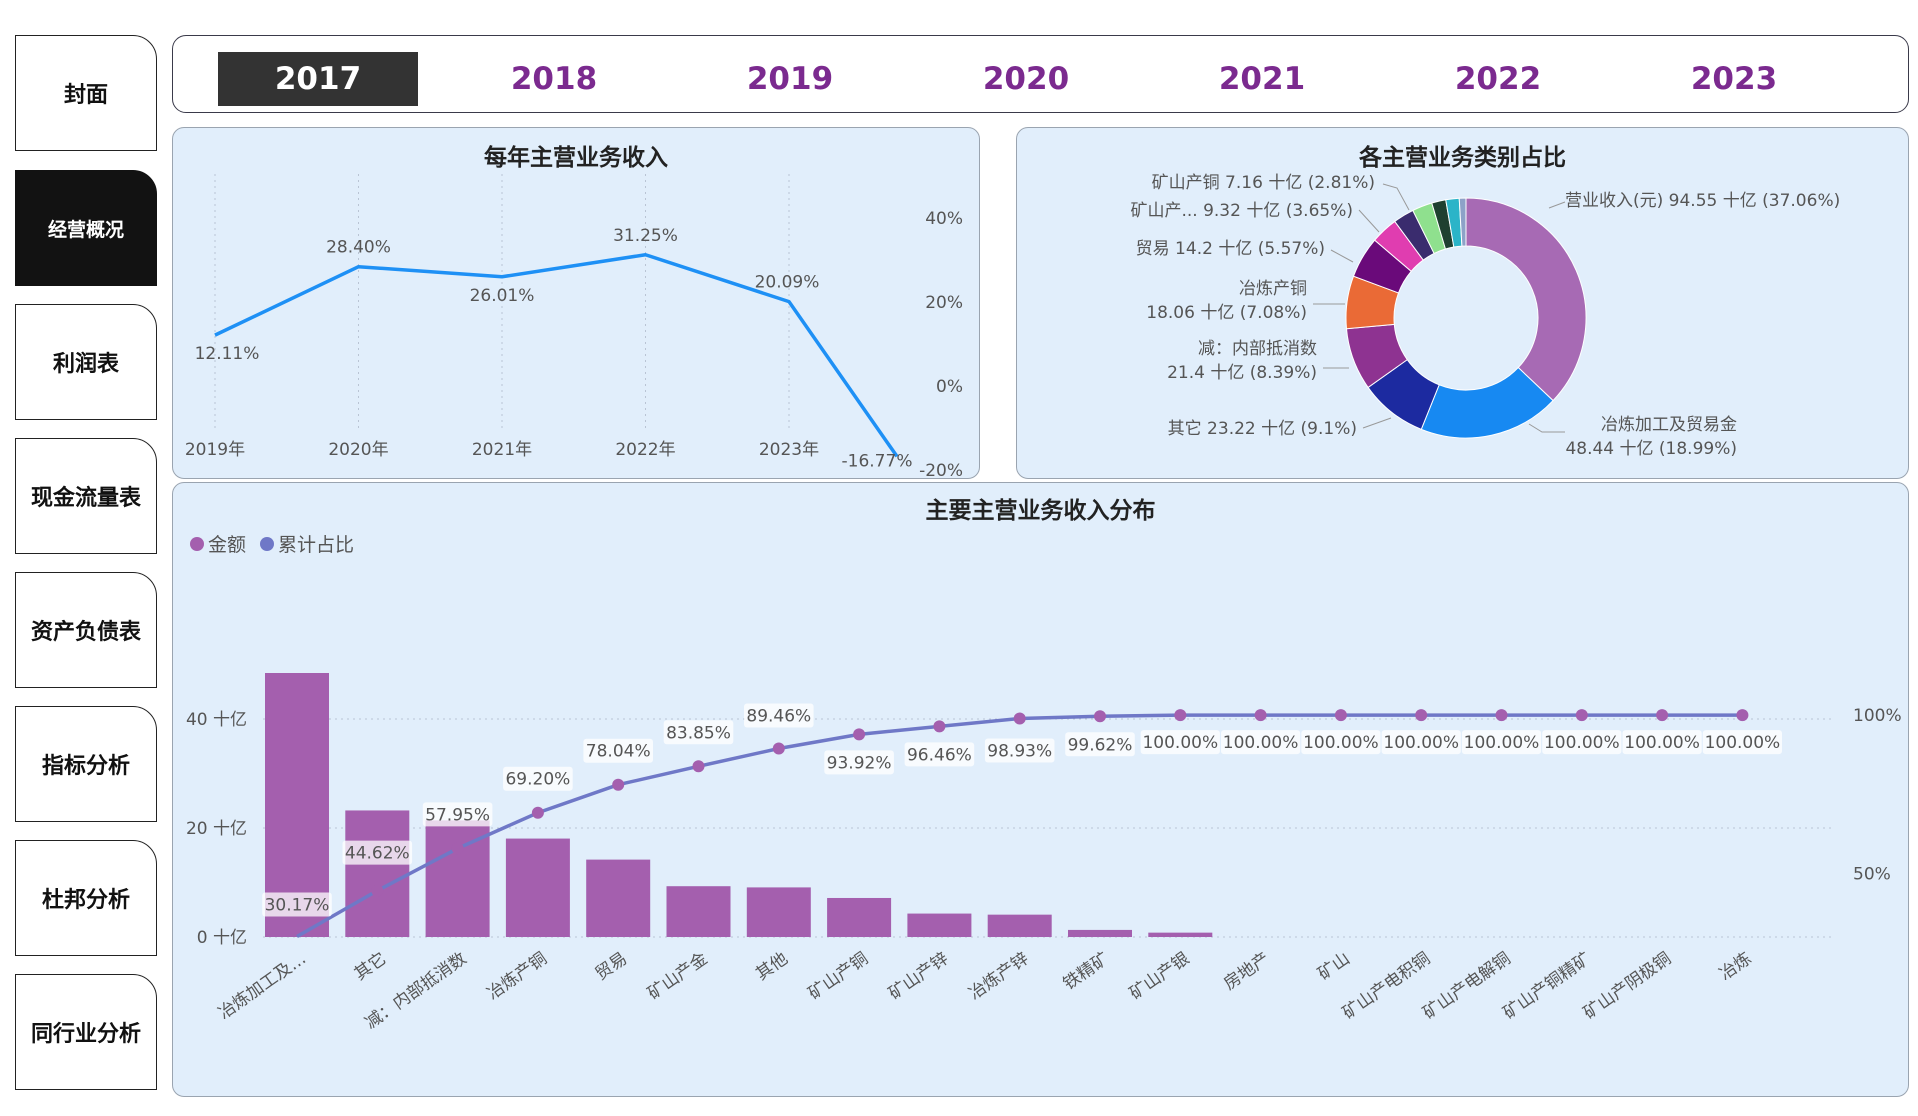 The height and width of the screenshot is (1116, 1918). Describe the element at coordinates (86, 362) in the screenshot. I see `nav-item-3: 利润表` at that location.